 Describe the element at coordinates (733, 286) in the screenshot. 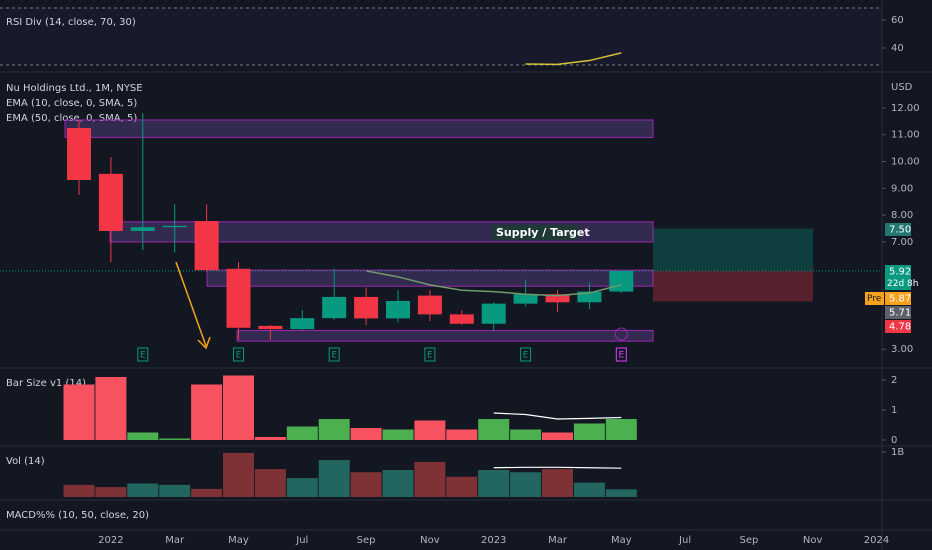

I see `stop-box` at that location.